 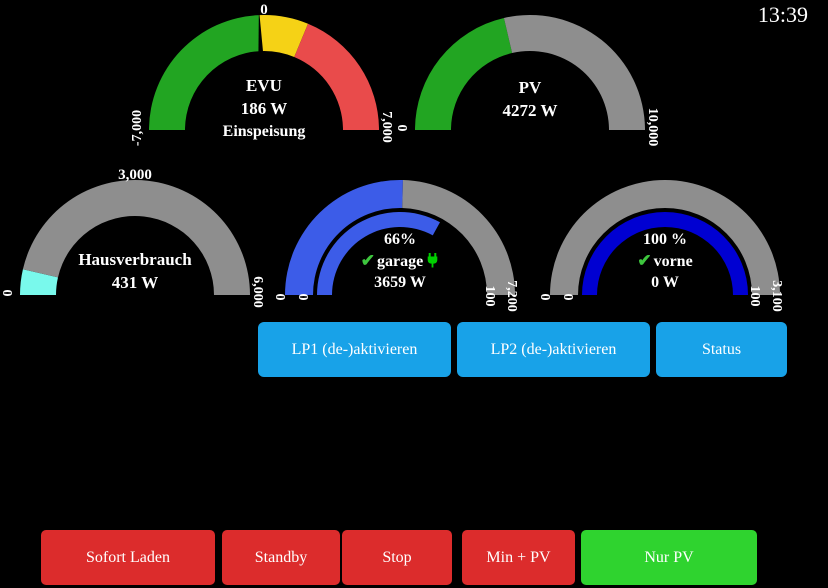 I want to click on lp1-toggle-button: LP1 (de-)aktivieren, so click(x=354, y=349).